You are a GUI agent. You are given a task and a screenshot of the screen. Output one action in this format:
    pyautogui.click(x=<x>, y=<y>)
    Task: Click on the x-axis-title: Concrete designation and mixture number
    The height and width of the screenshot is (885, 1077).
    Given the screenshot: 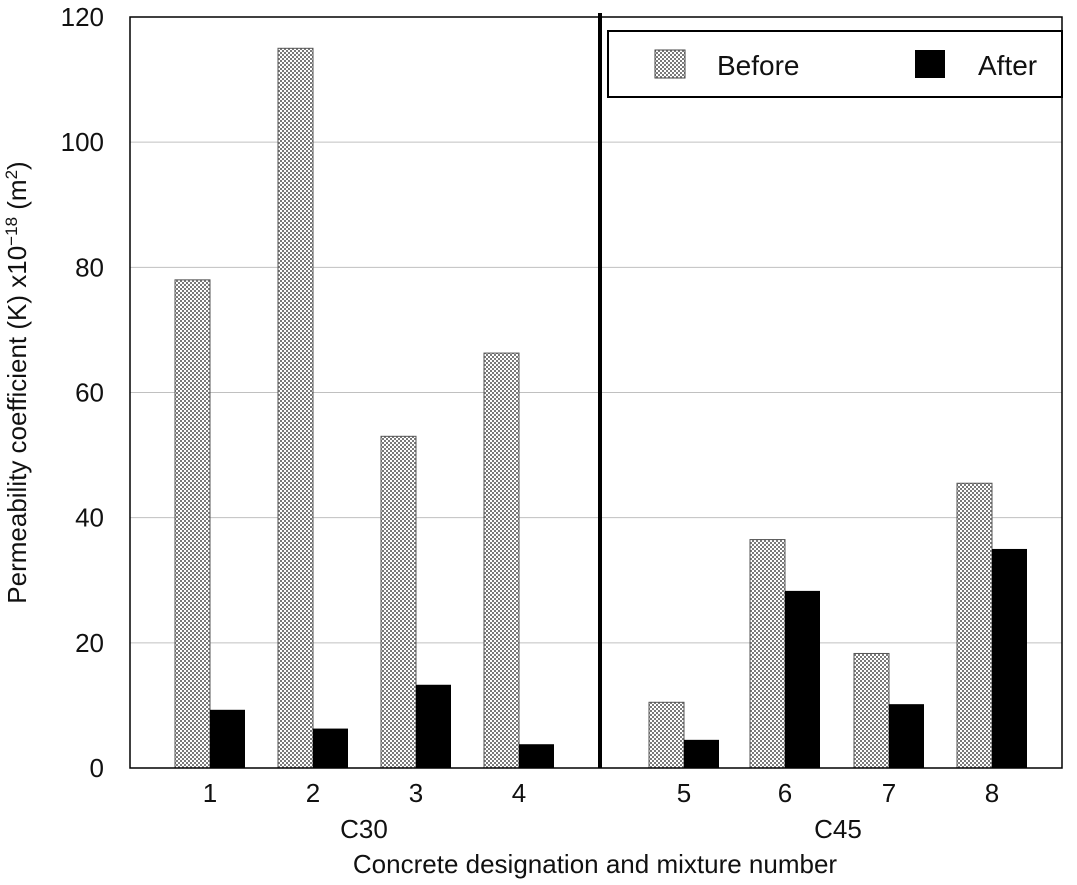 What is the action you would take?
    pyautogui.click(x=595, y=864)
    